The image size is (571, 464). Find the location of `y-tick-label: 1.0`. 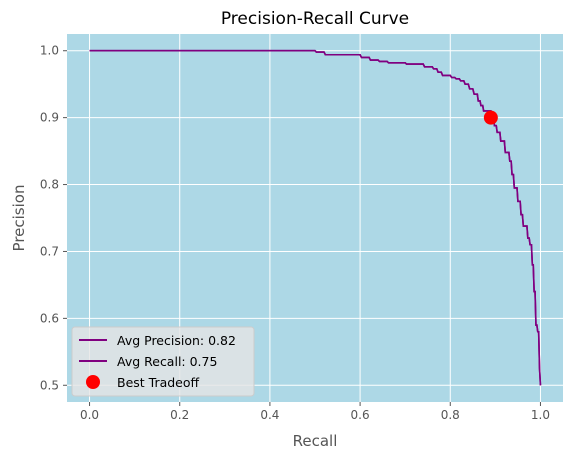

y-tick-label: 1.0 is located at coordinates (49, 51).